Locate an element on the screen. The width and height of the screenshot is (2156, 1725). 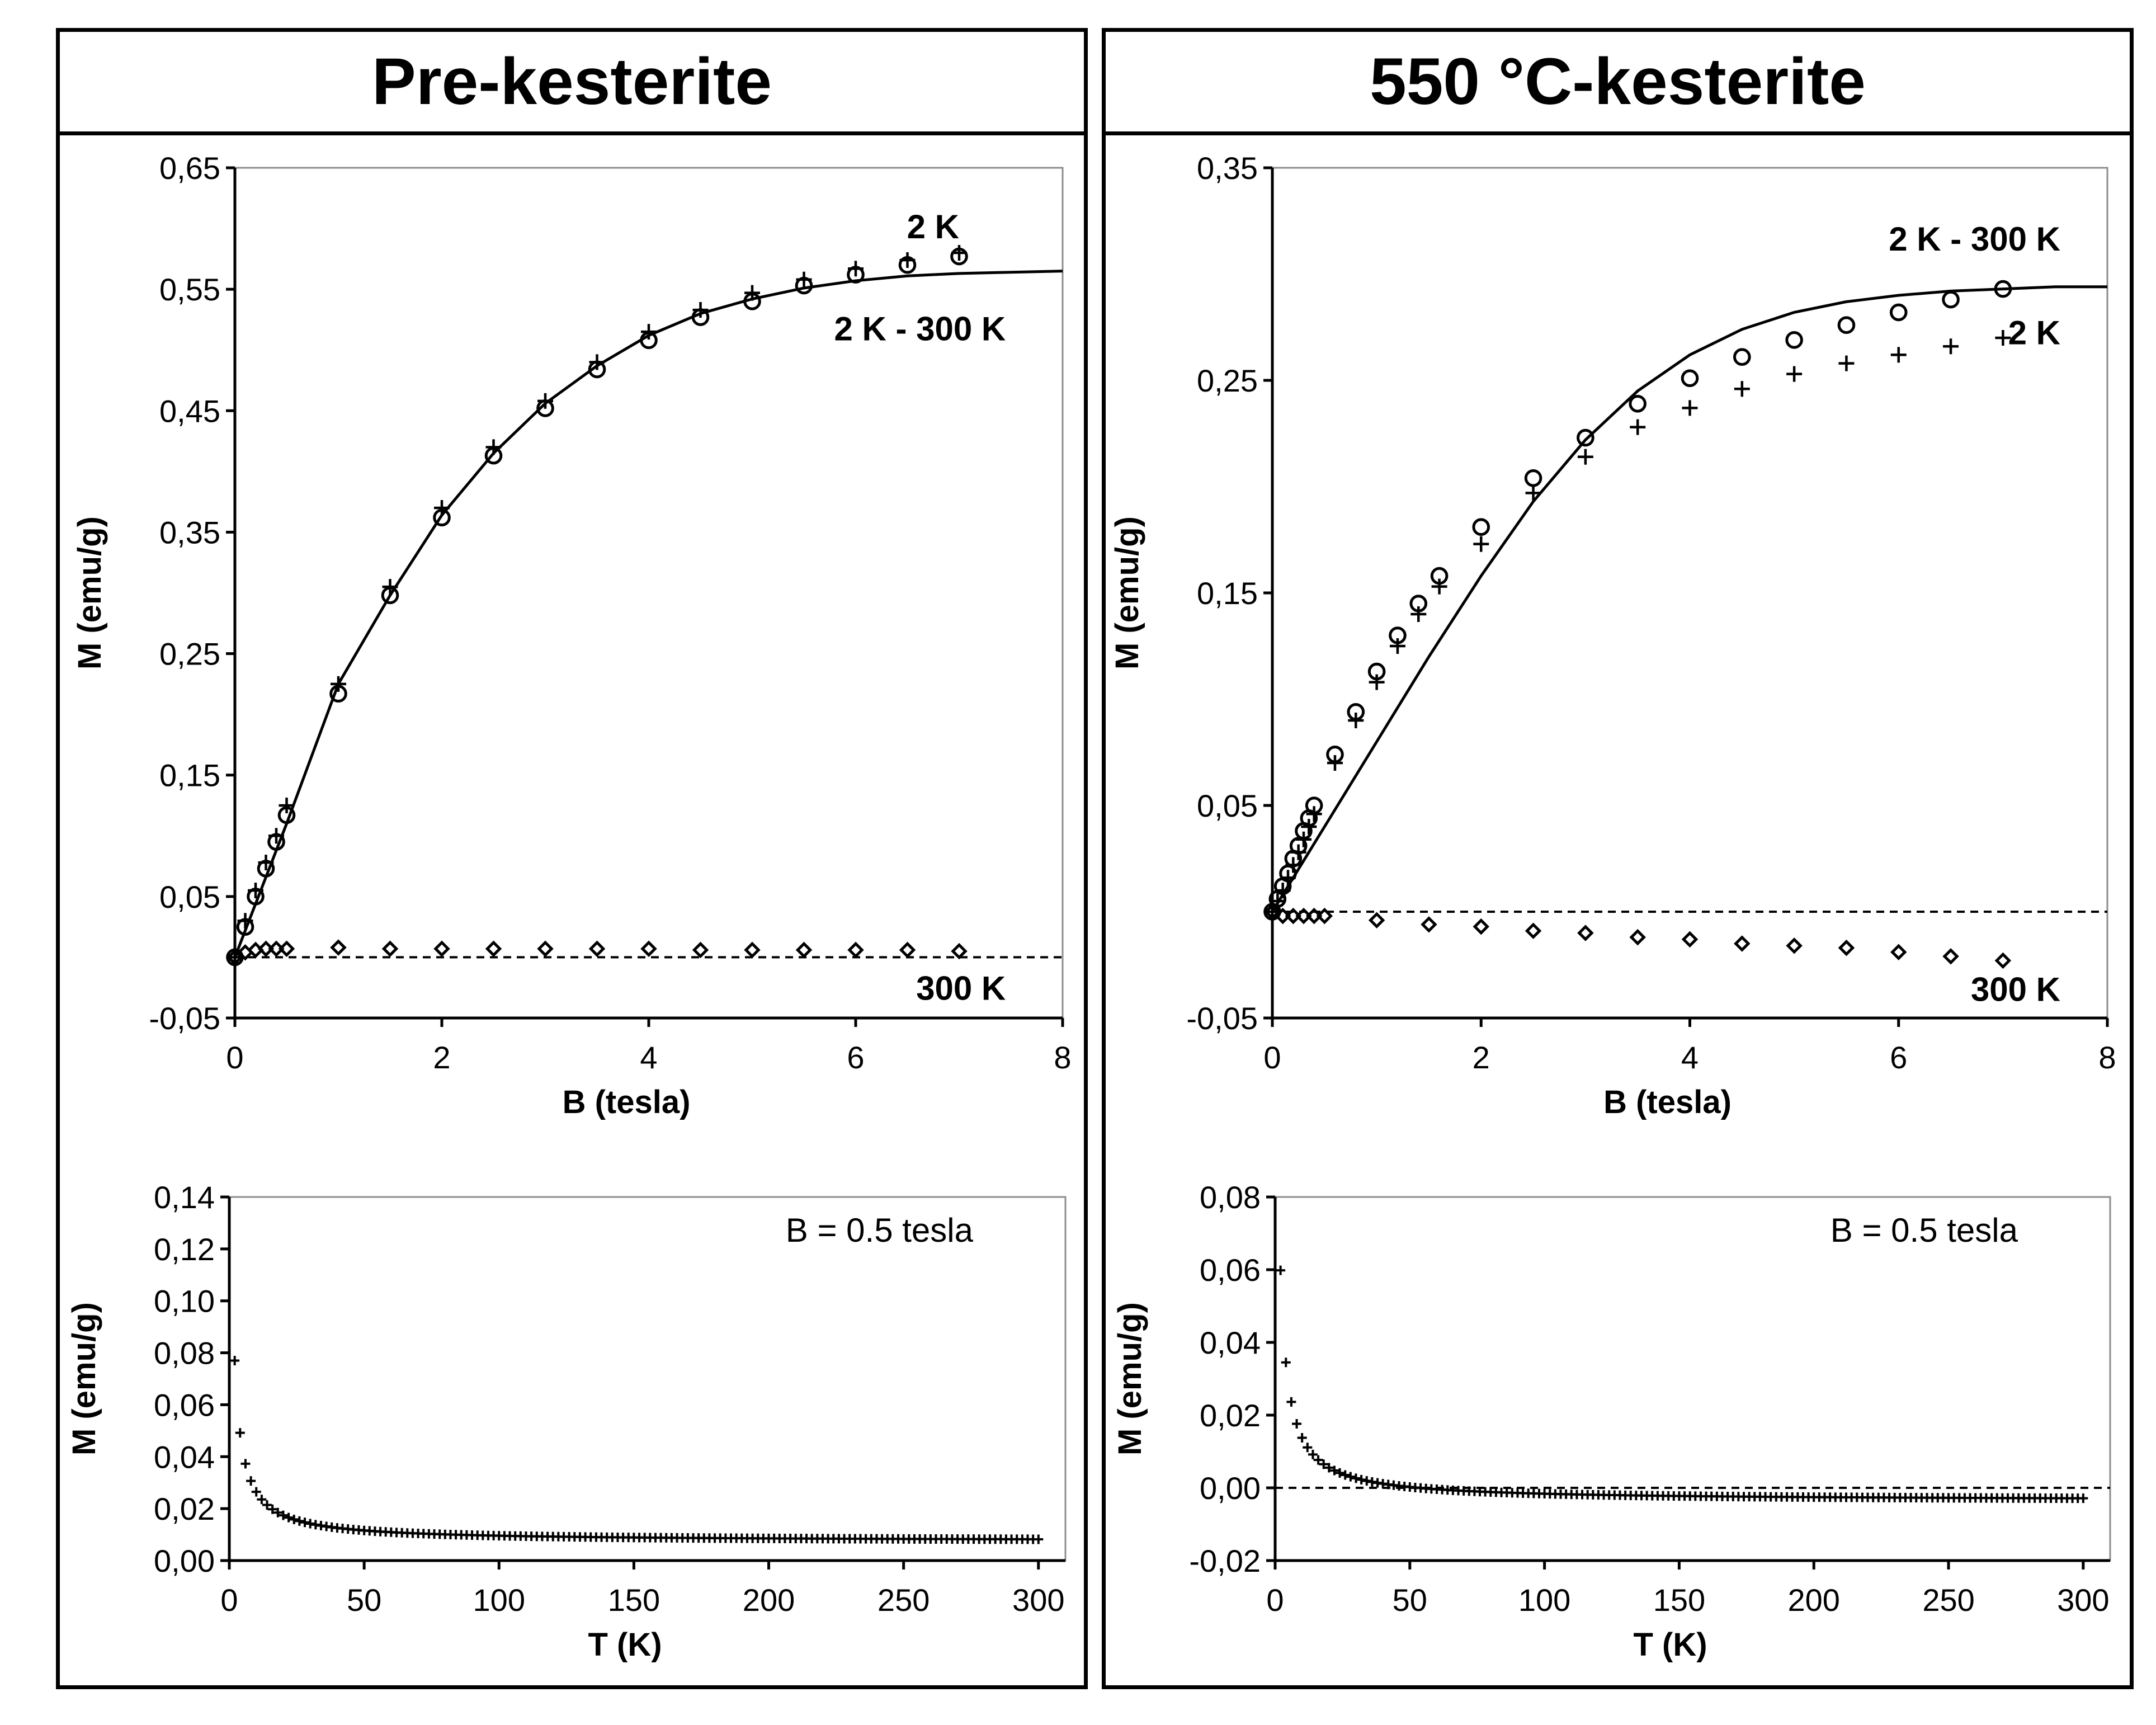
series-2-k---300-k is located at coordinates (1638, 600).